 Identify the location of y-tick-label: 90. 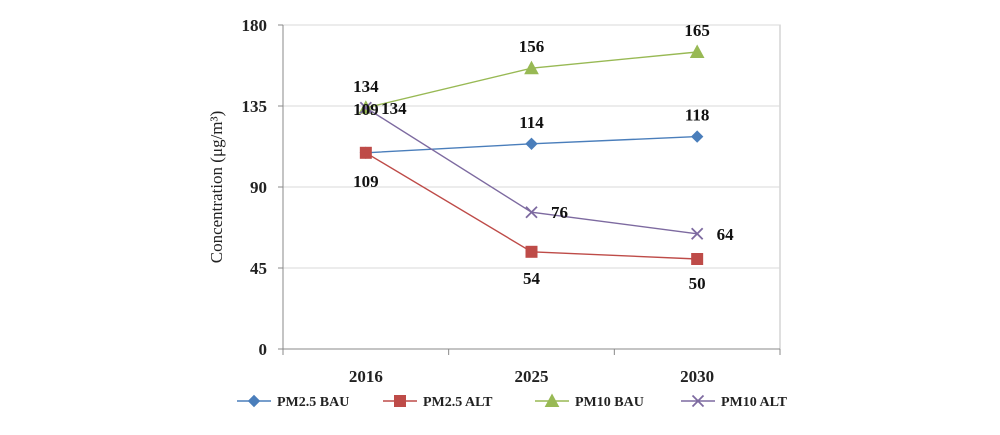
(258, 187).